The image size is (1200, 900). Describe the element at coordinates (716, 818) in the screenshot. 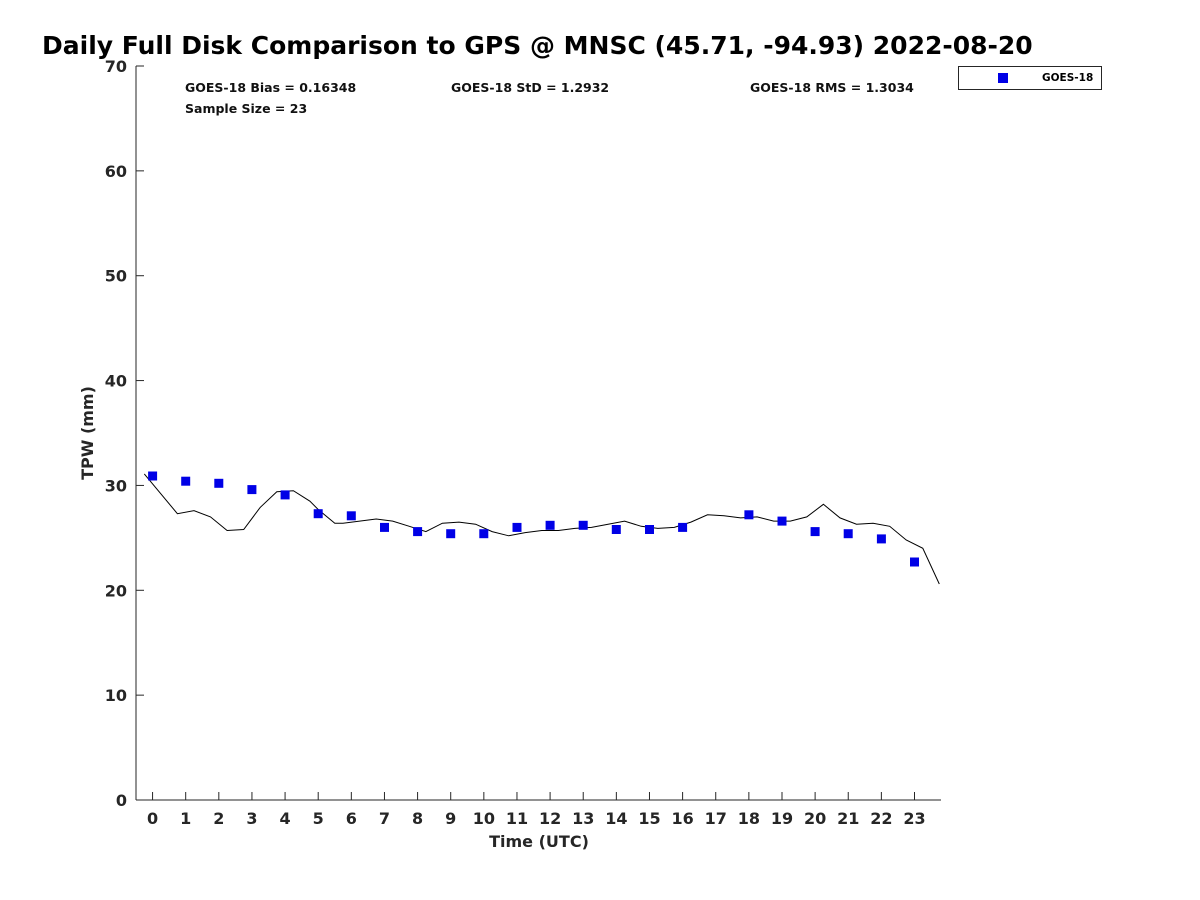

I see `x-tick-label-17: 17` at that location.